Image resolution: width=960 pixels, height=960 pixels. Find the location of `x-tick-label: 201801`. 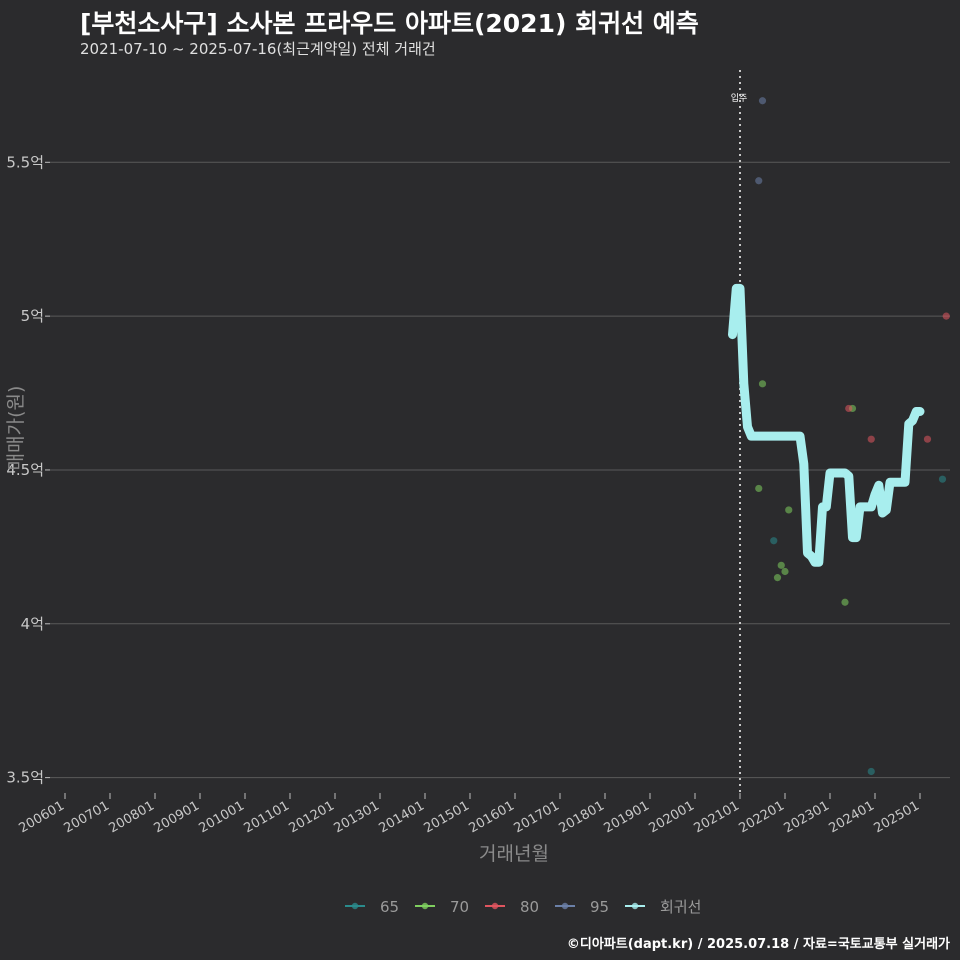

x-tick-label: 201801 is located at coordinates (582, 817).